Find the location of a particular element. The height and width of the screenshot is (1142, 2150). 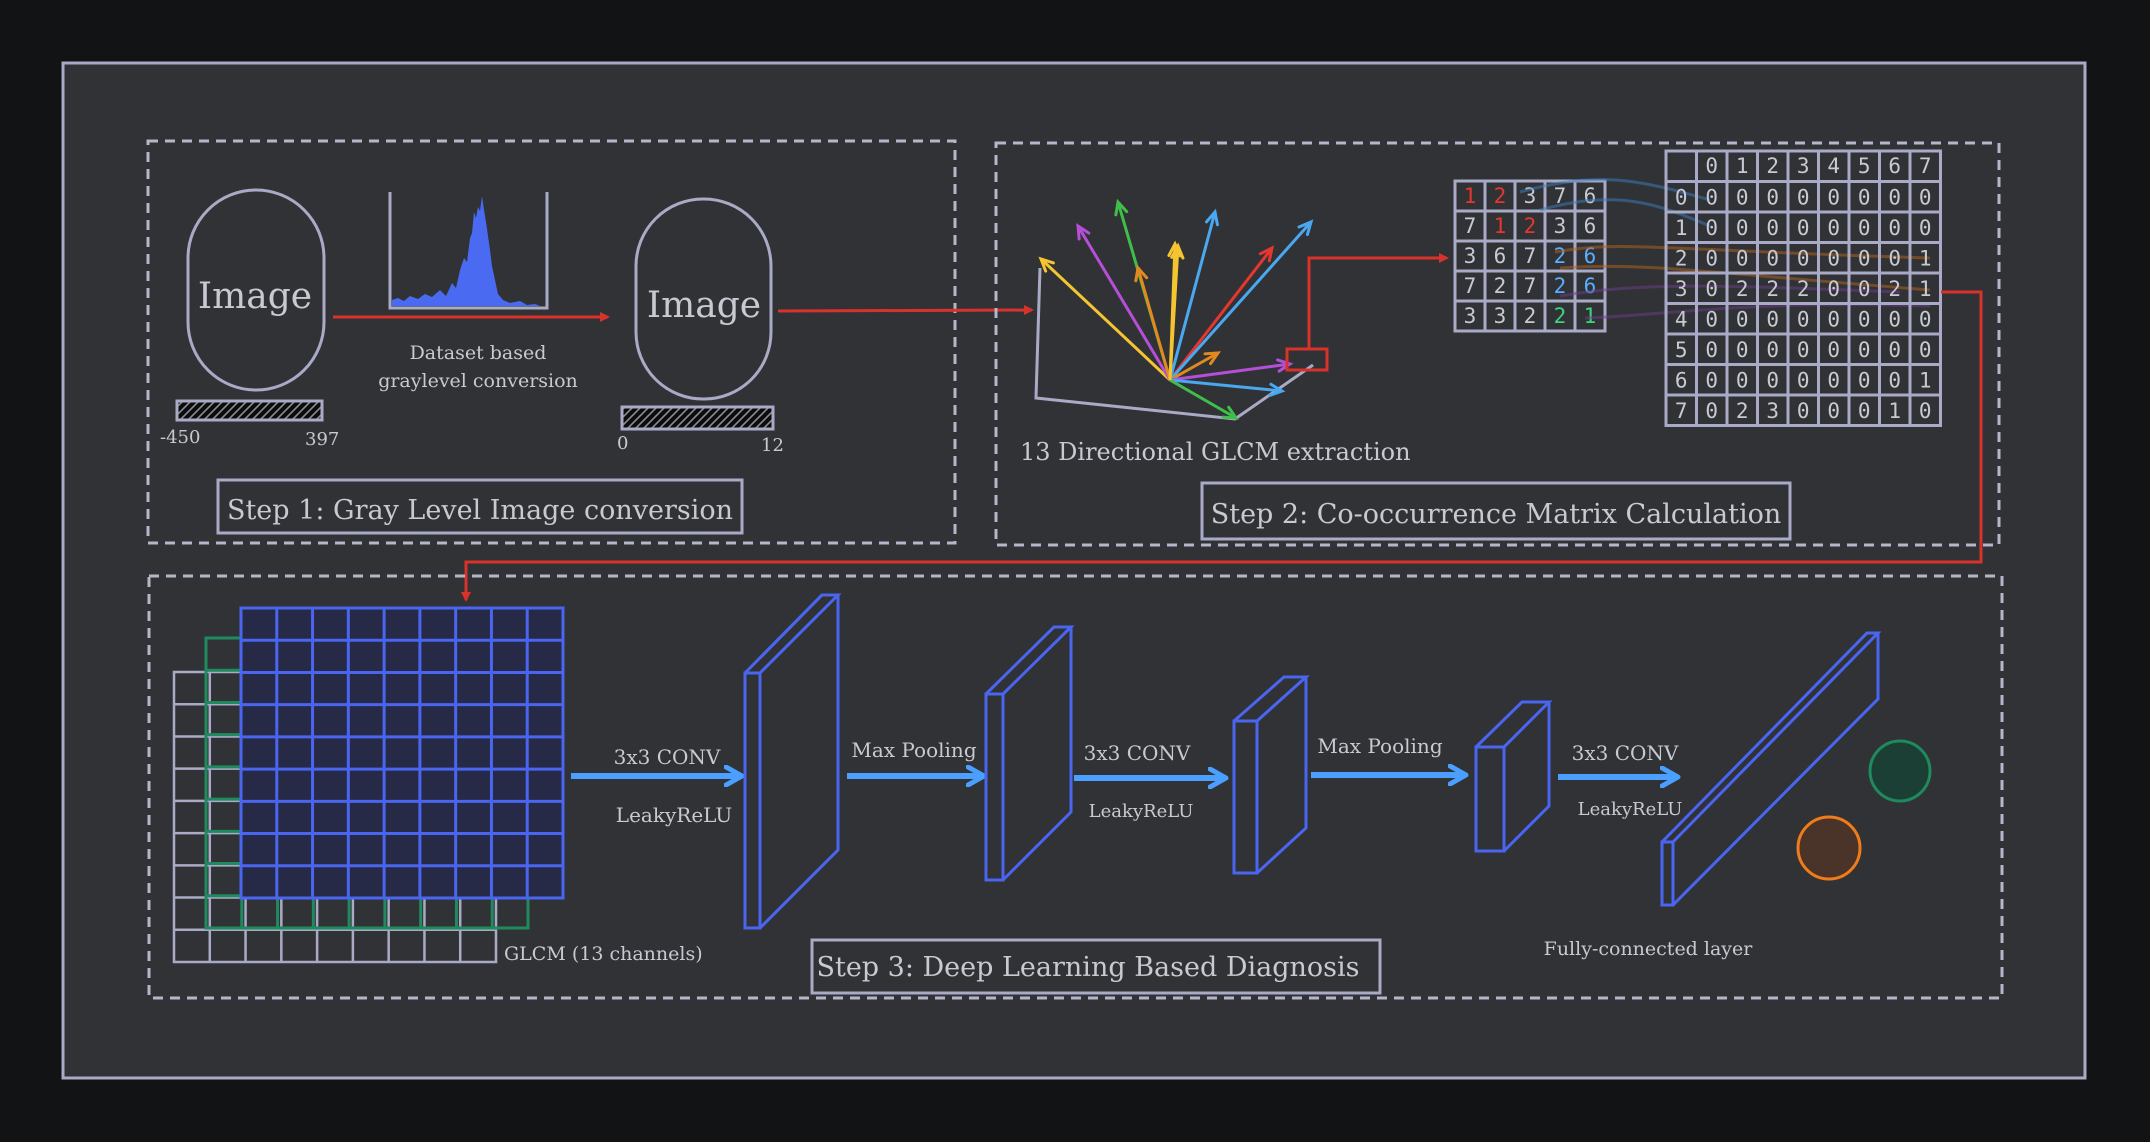

conv2-activation: LeakyReLU is located at coordinates (1141, 811).